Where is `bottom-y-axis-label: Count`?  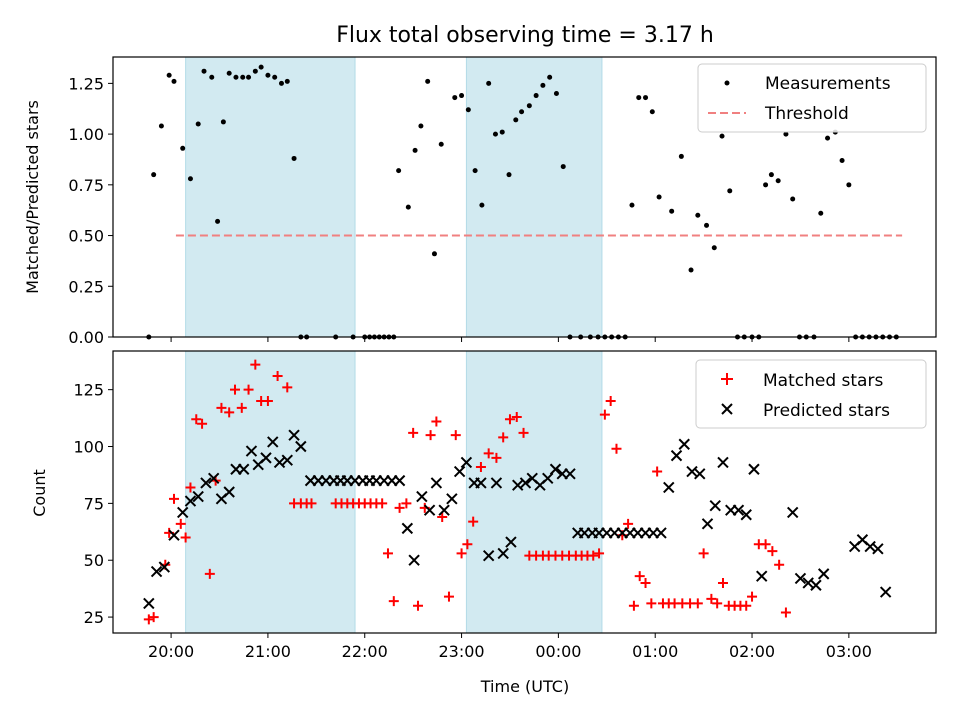 bottom-y-axis-label: Count is located at coordinates (39, 493).